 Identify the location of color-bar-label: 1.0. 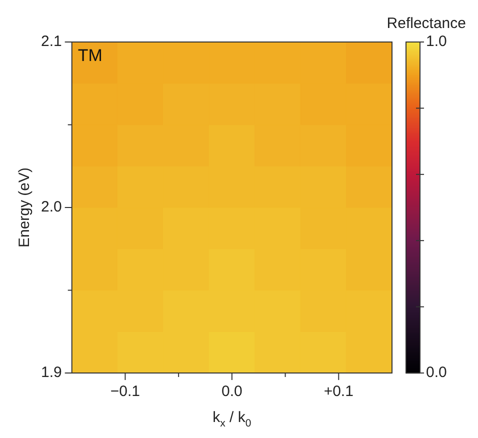
(436, 41).